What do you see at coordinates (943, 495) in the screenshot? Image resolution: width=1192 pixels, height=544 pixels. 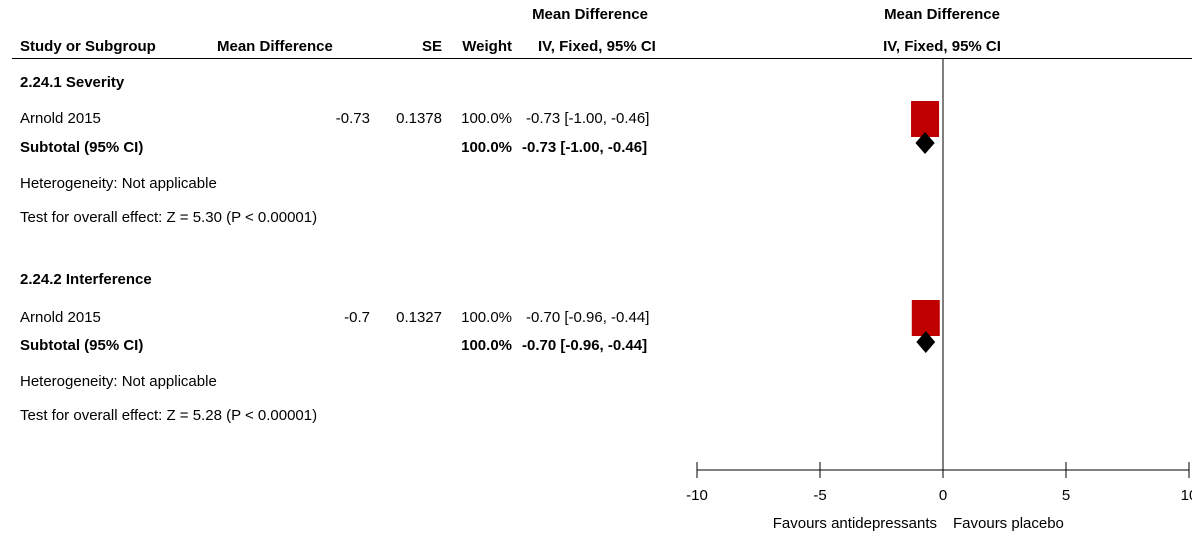 I see `x-tick-label: 0` at bounding box center [943, 495].